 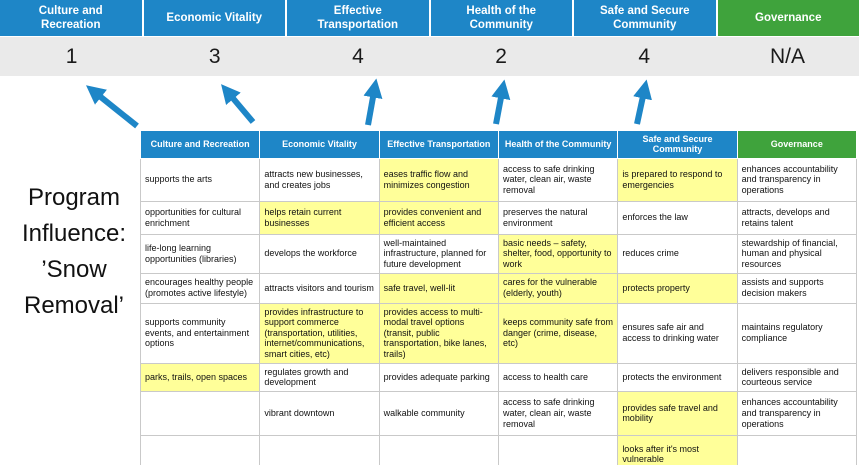 What do you see at coordinates (200, 179) in the screenshot?
I see `table-cell: supports the arts` at bounding box center [200, 179].